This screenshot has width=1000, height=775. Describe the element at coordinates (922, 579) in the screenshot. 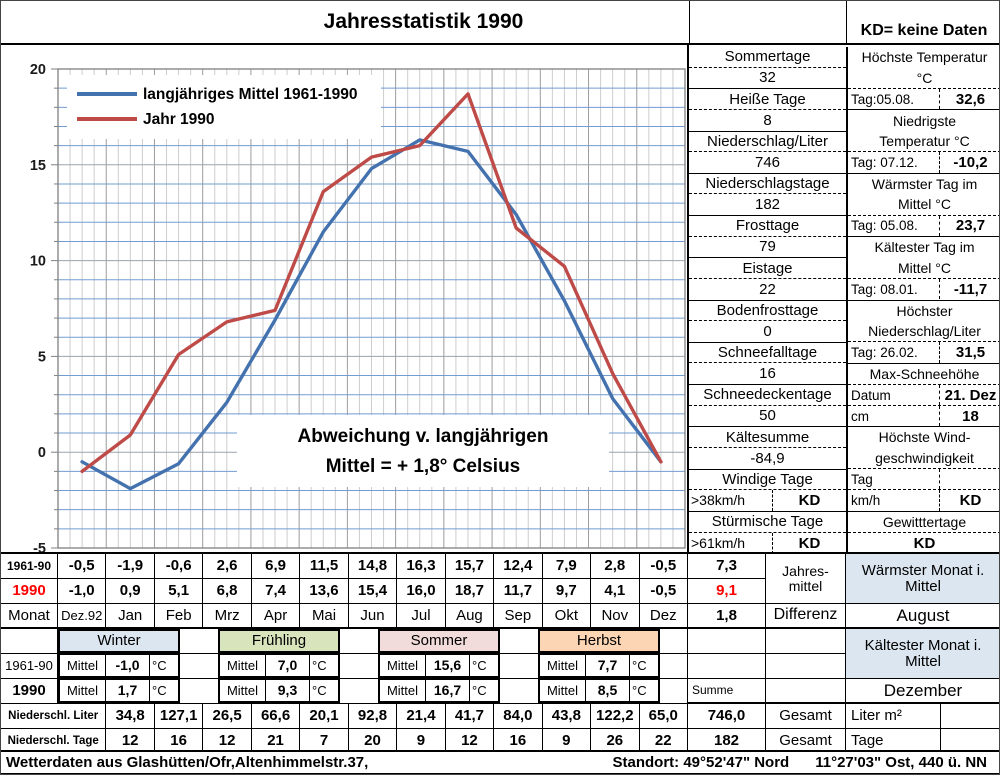

I see `warmest-month-cell: Wärmster Monat i. Mittel` at that location.